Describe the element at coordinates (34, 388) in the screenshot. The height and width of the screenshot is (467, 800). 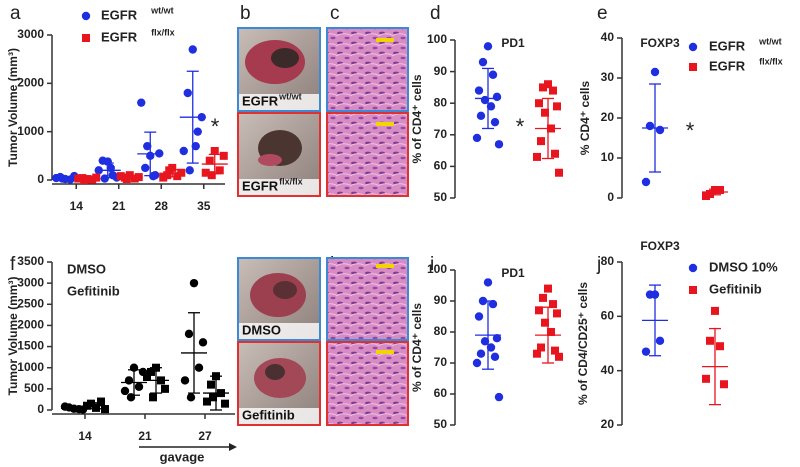
I see `y-tick-label: 500` at that location.